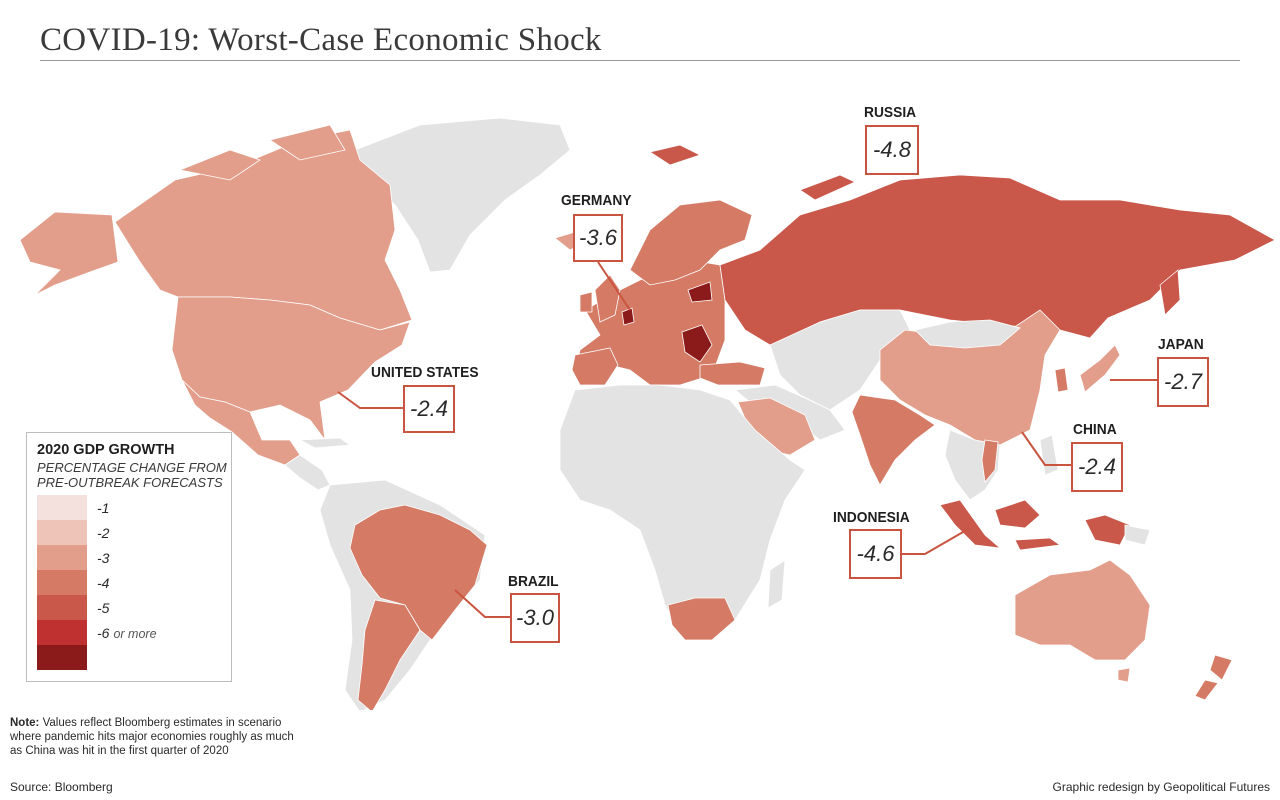 The width and height of the screenshot is (1280, 800). Describe the element at coordinates (967, 334) in the screenshot. I see `mongolia-shape` at that location.